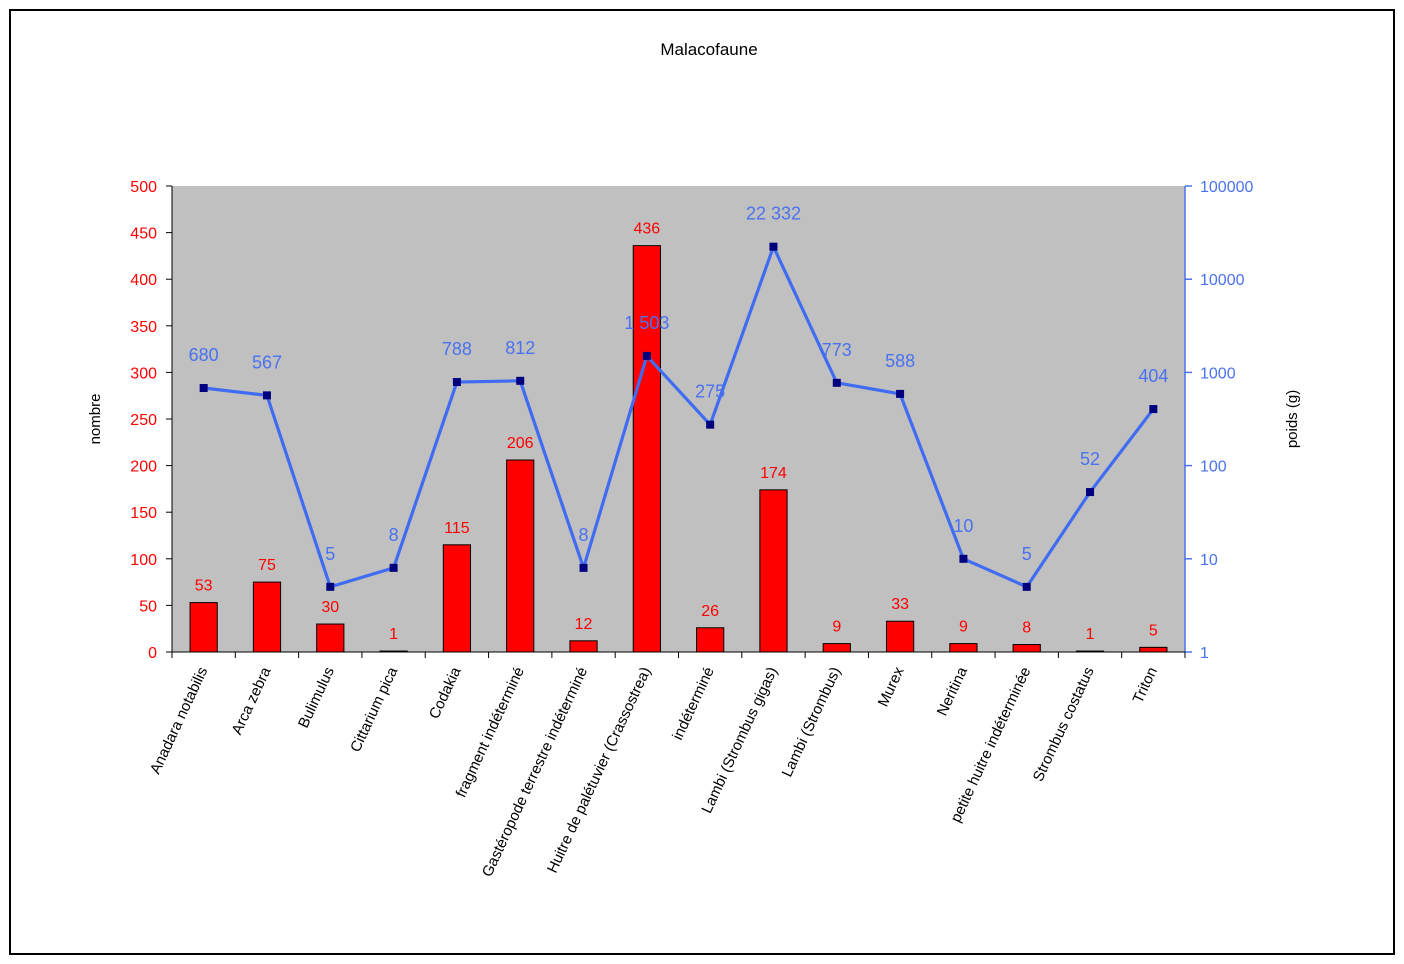 The width and height of the screenshot is (1404, 964). What do you see at coordinates (963, 526) in the screenshot?
I see `line-data-label: 10` at bounding box center [963, 526].